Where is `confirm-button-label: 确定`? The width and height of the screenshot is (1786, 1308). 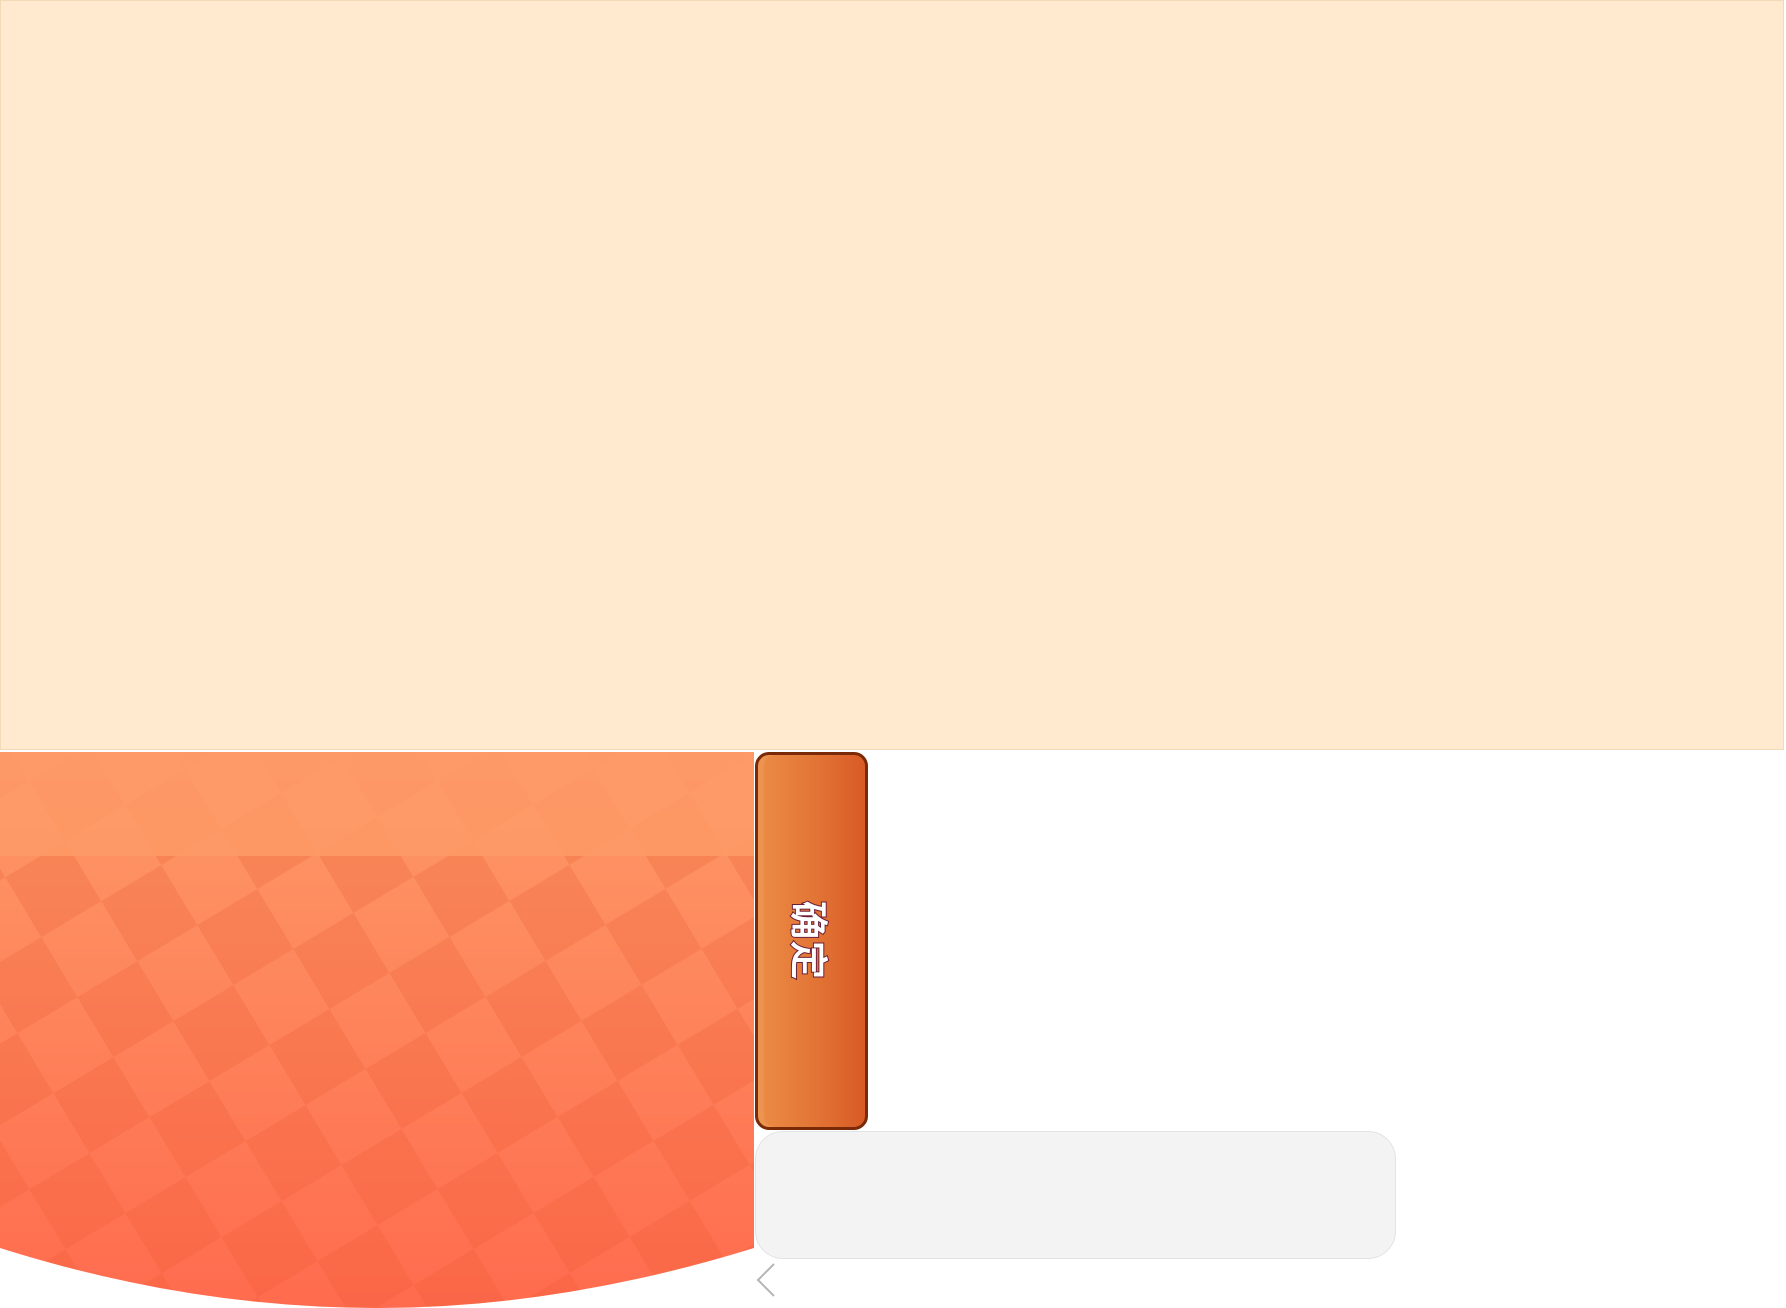
confirm-button-label: 确定 is located at coordinates (808, 941).